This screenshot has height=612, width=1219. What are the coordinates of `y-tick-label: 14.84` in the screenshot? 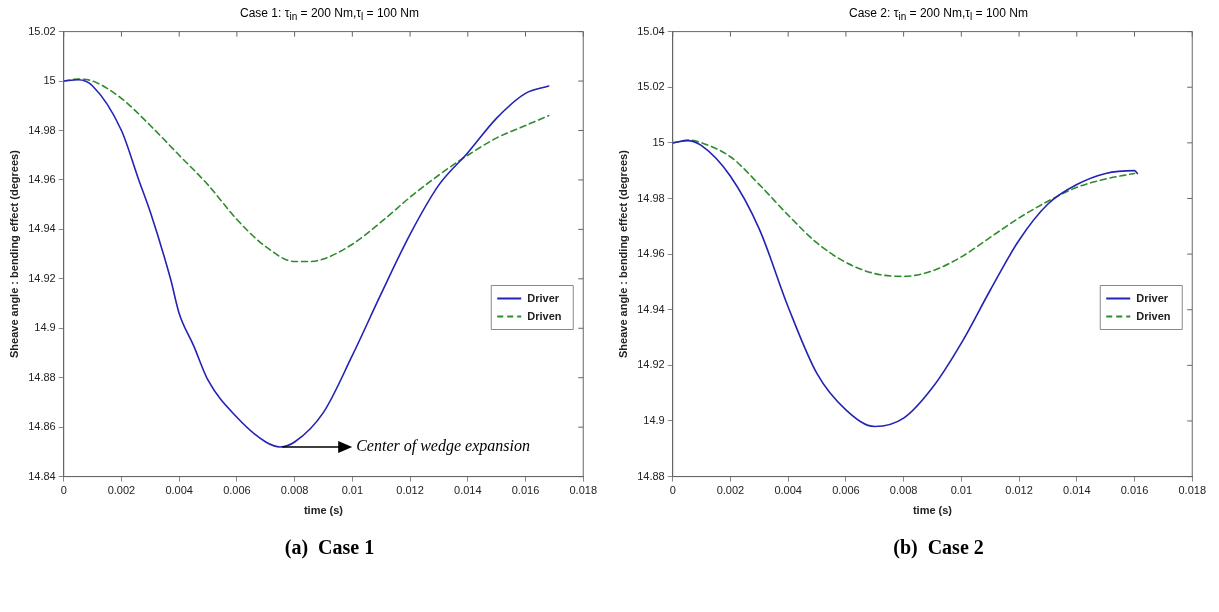 It's located at (42, 475).